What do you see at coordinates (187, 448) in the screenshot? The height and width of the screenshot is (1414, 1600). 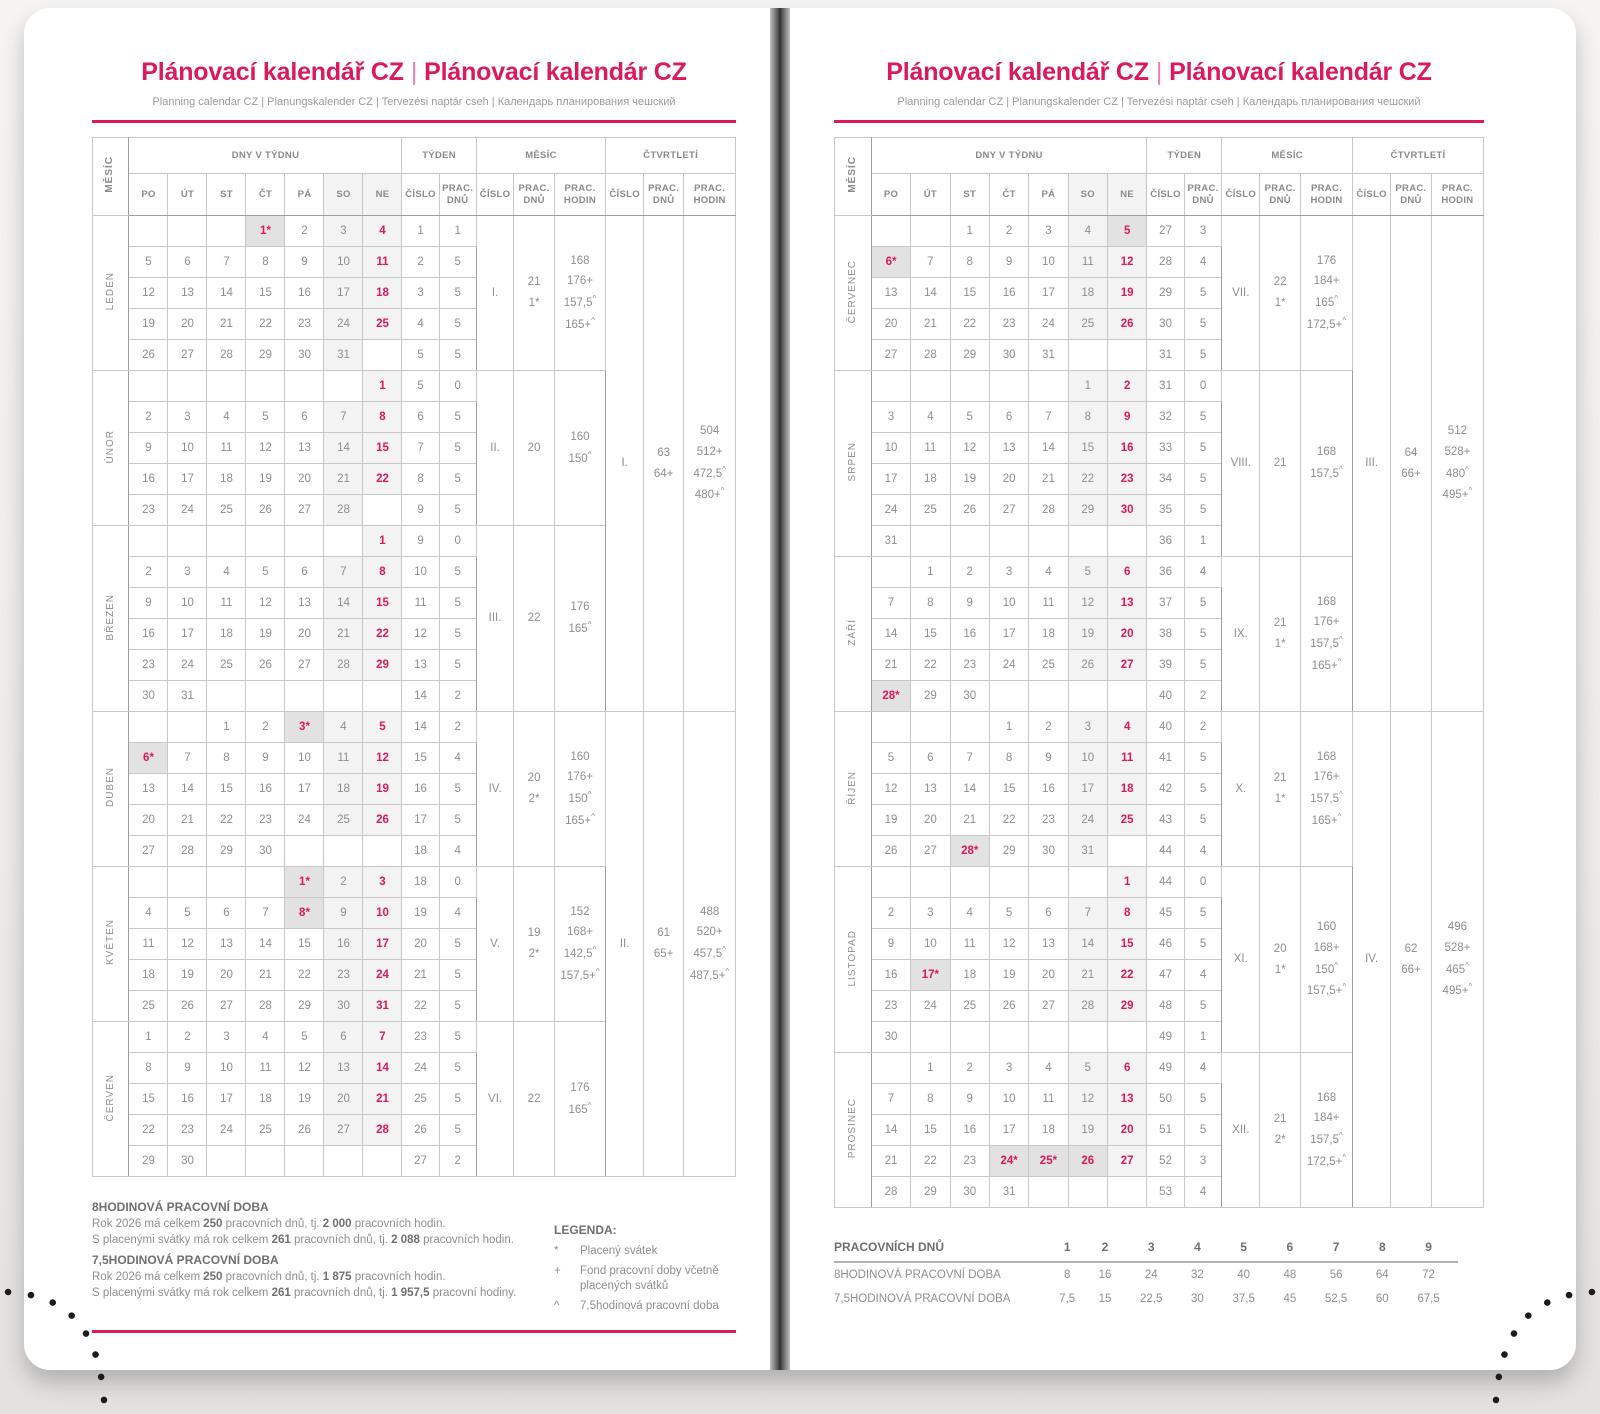 I see `day-cell: 10` at bounding box center [187, 448].